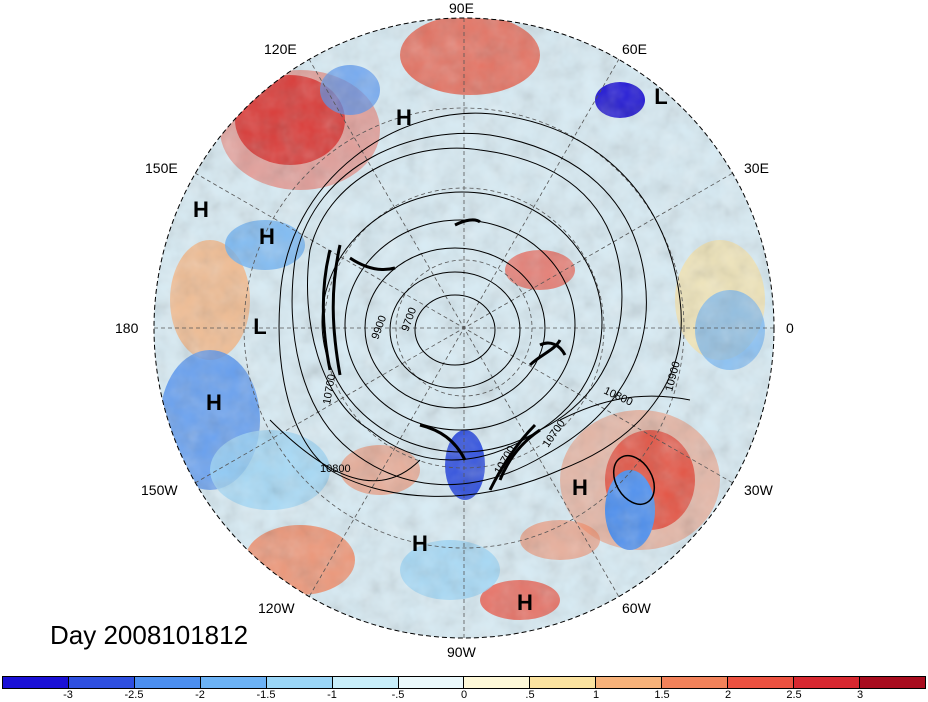  What do you see at coordinates (530, 695) in the screenshot?
I see `colorbar-tick-label: .5` at bounding box center [530, 695].